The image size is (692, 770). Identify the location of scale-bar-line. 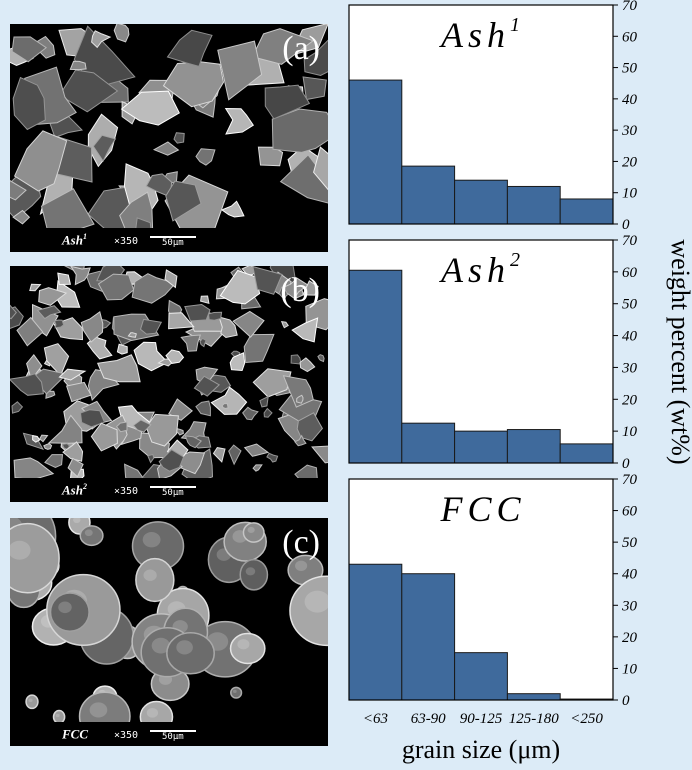
(173, 731).